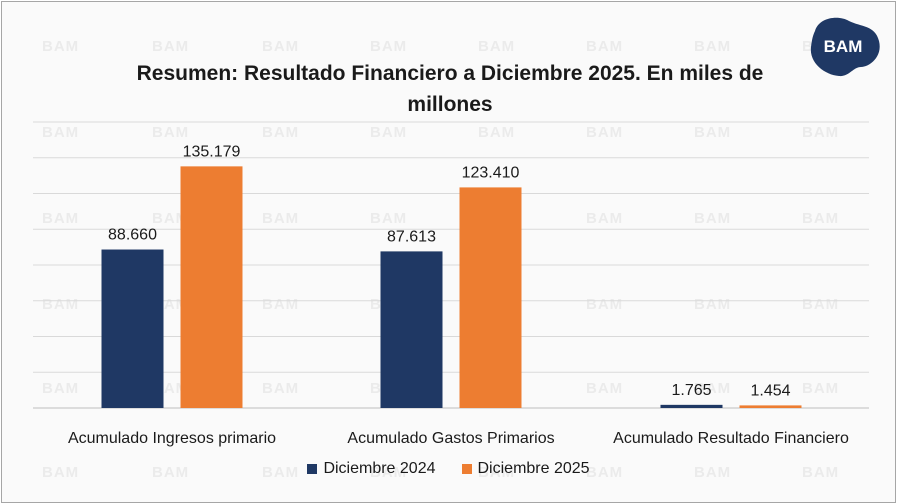 Image resolution: width=897 pixels, height=504 pixels. Describe the element at coordinates (172, 438) in the screenshot. I see `category-label: Acumulado Ingresos primario` at that location.